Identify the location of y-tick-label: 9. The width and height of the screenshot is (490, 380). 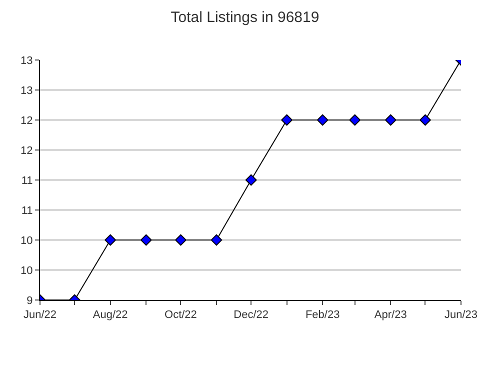
(29, 300).